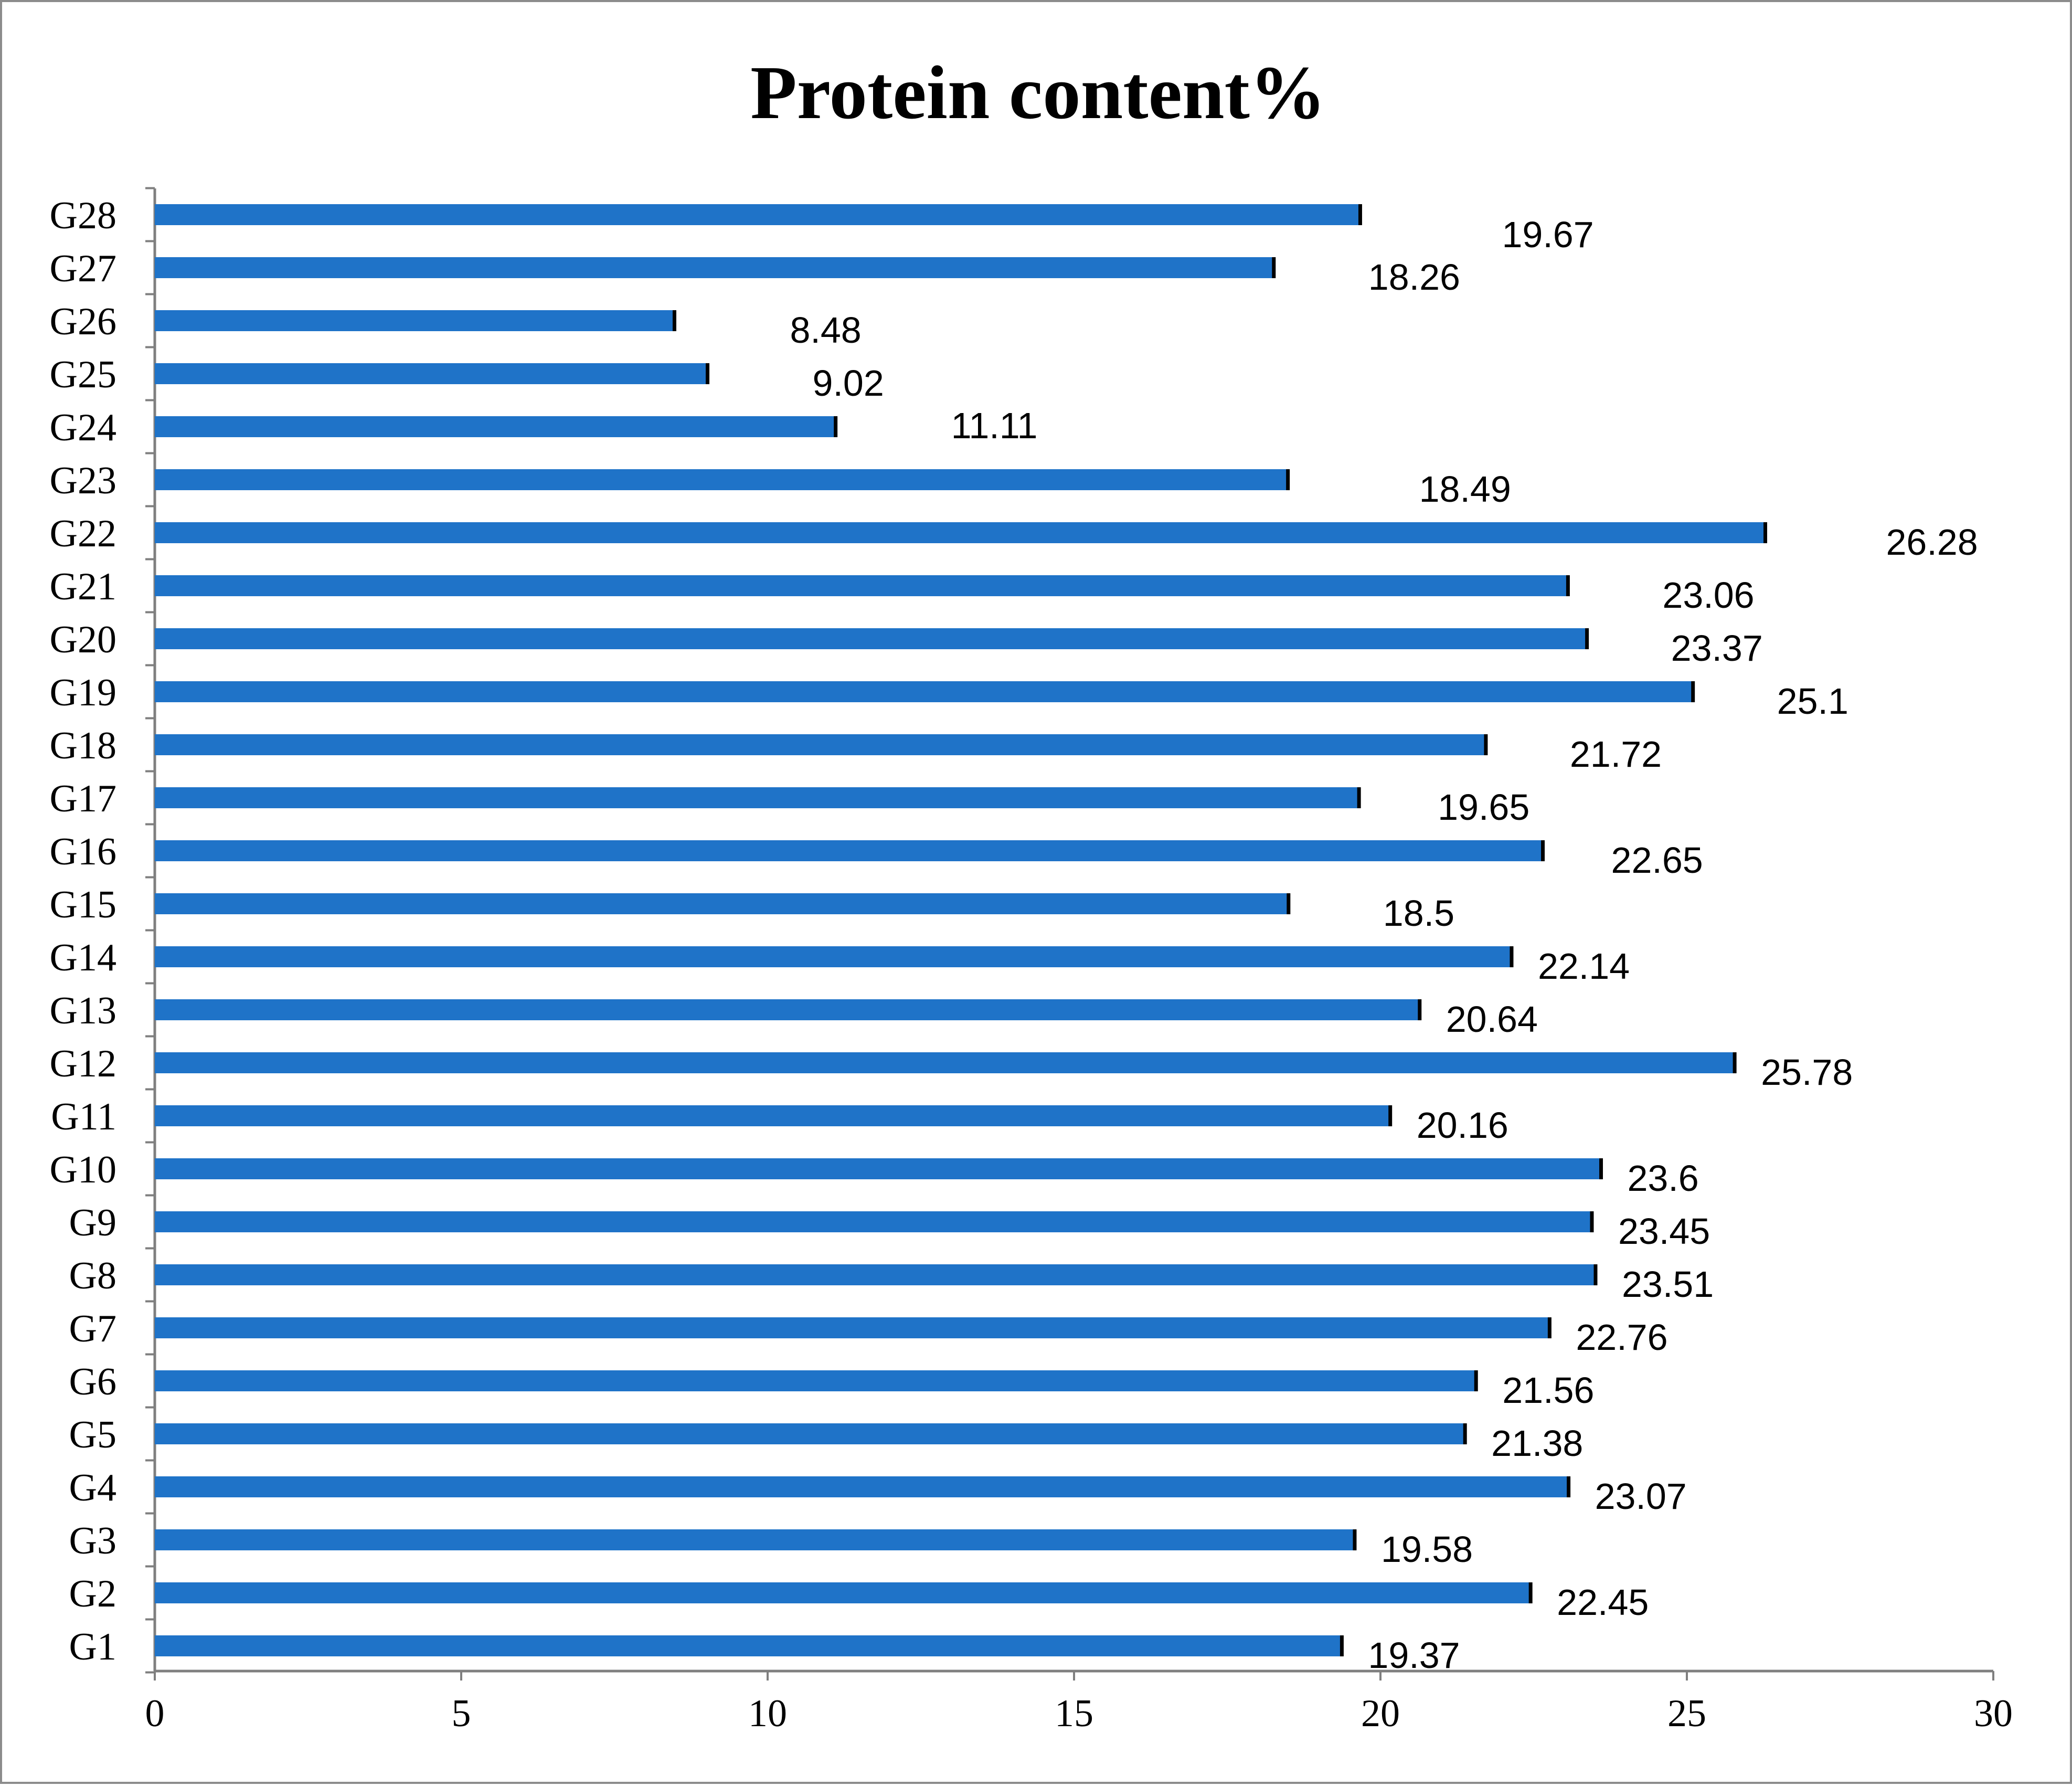  What do you see at coordinates (1584, 966) in the screenshot?
I see `data-label: 22.14` at bounding box center [1584, 966].